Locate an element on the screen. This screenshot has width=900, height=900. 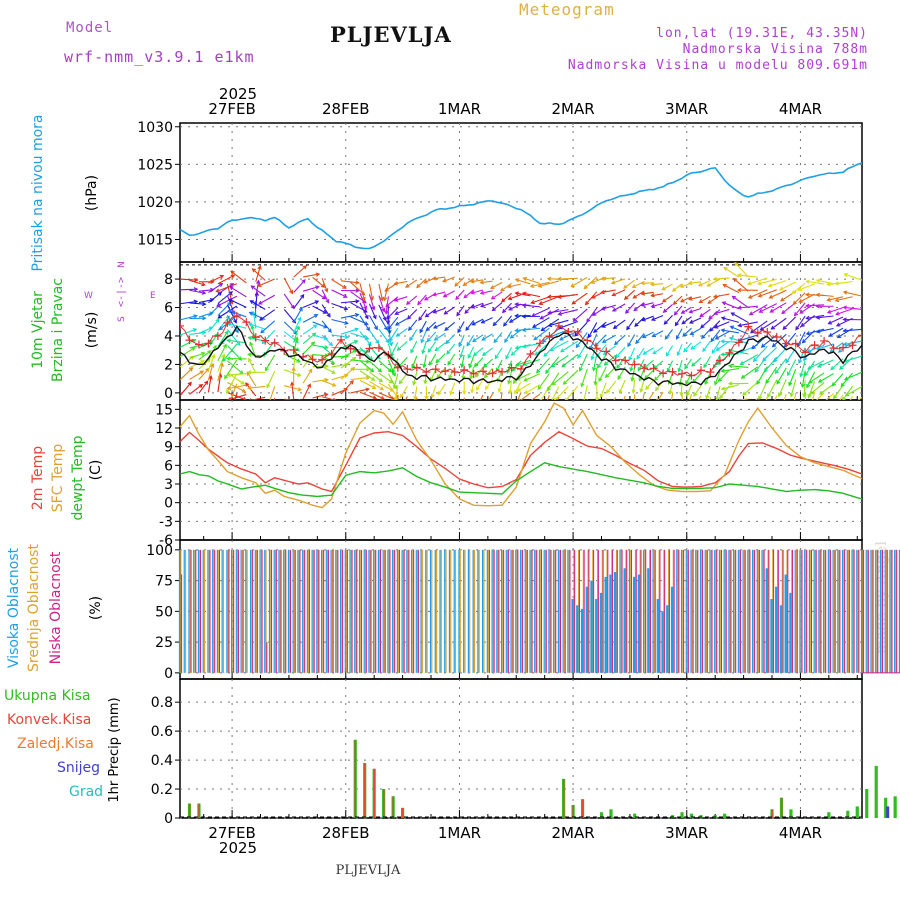
top-day-label: 2MAR is located at coordinates (573, 109).